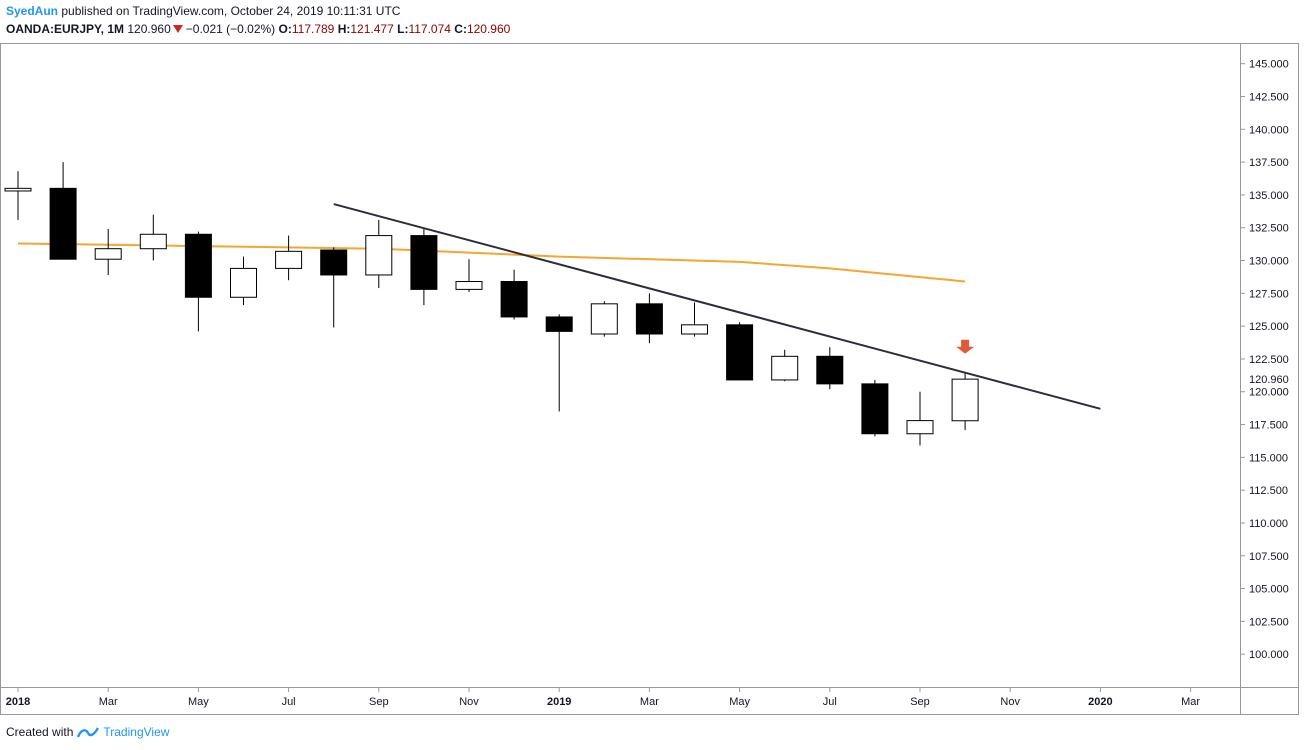 Image resolution: width=1307 pixels, height=750 pixels. I want to click on tradingview-logo-icon, so click(88, 732).